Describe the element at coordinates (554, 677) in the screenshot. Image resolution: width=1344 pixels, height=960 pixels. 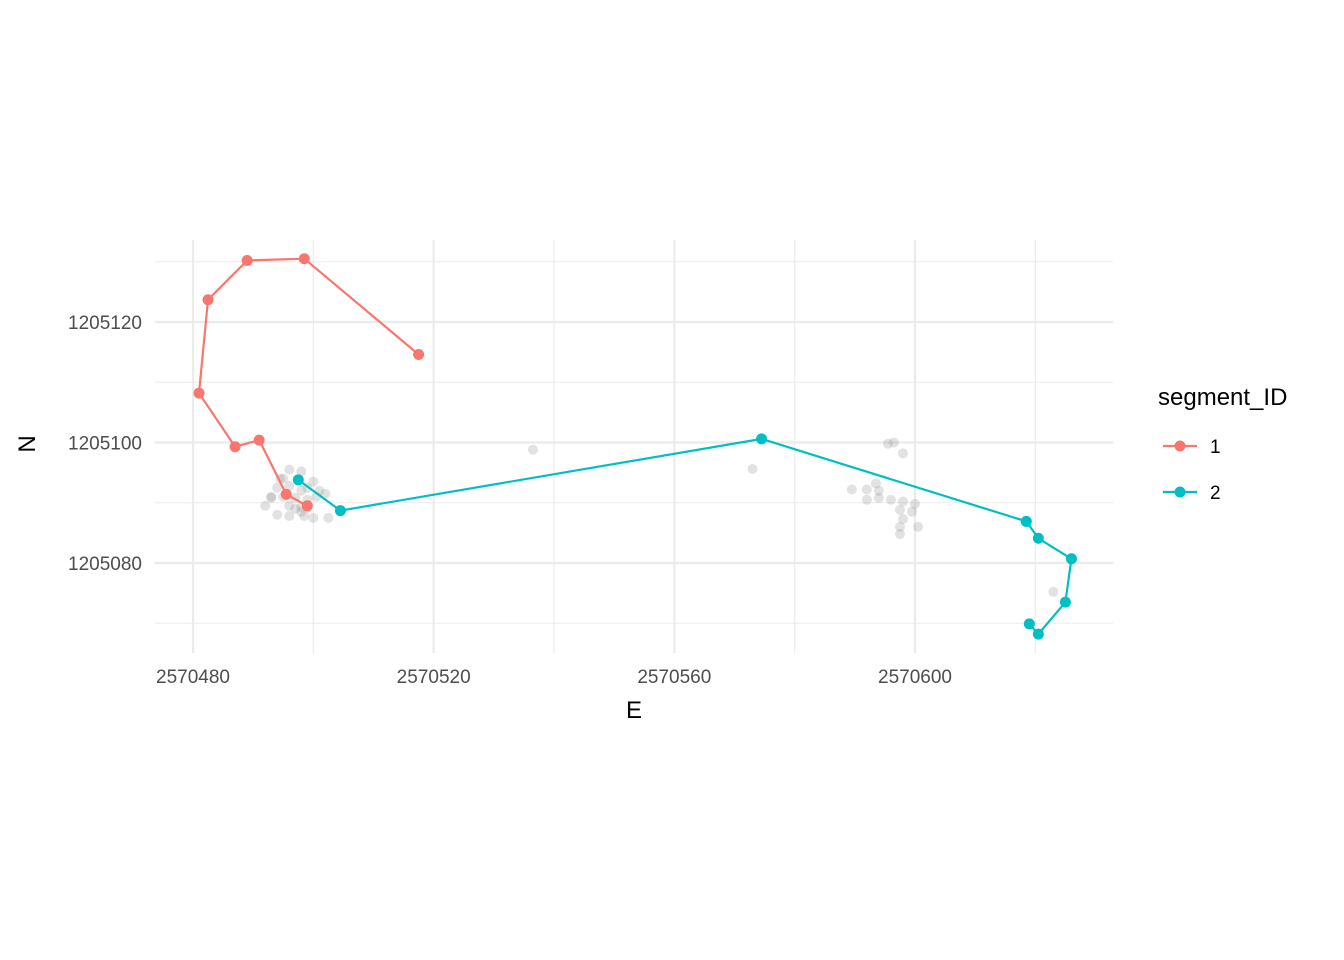
I see `x-tick-labels: 2570480 2570520 2570560 2570600` at that location.